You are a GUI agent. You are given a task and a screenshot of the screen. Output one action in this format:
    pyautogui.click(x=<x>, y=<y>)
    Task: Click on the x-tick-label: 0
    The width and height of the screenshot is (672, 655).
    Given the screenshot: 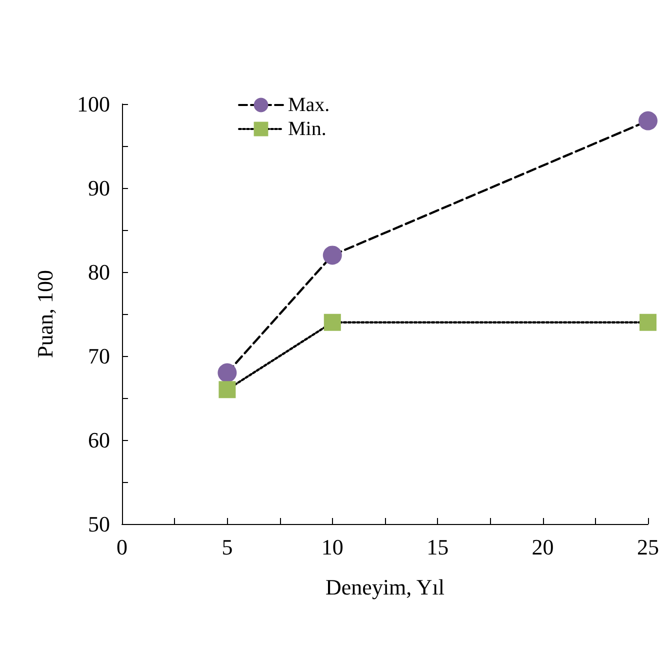 What is the action you would take?
    pyautogui.click(x=122, y=547)
    